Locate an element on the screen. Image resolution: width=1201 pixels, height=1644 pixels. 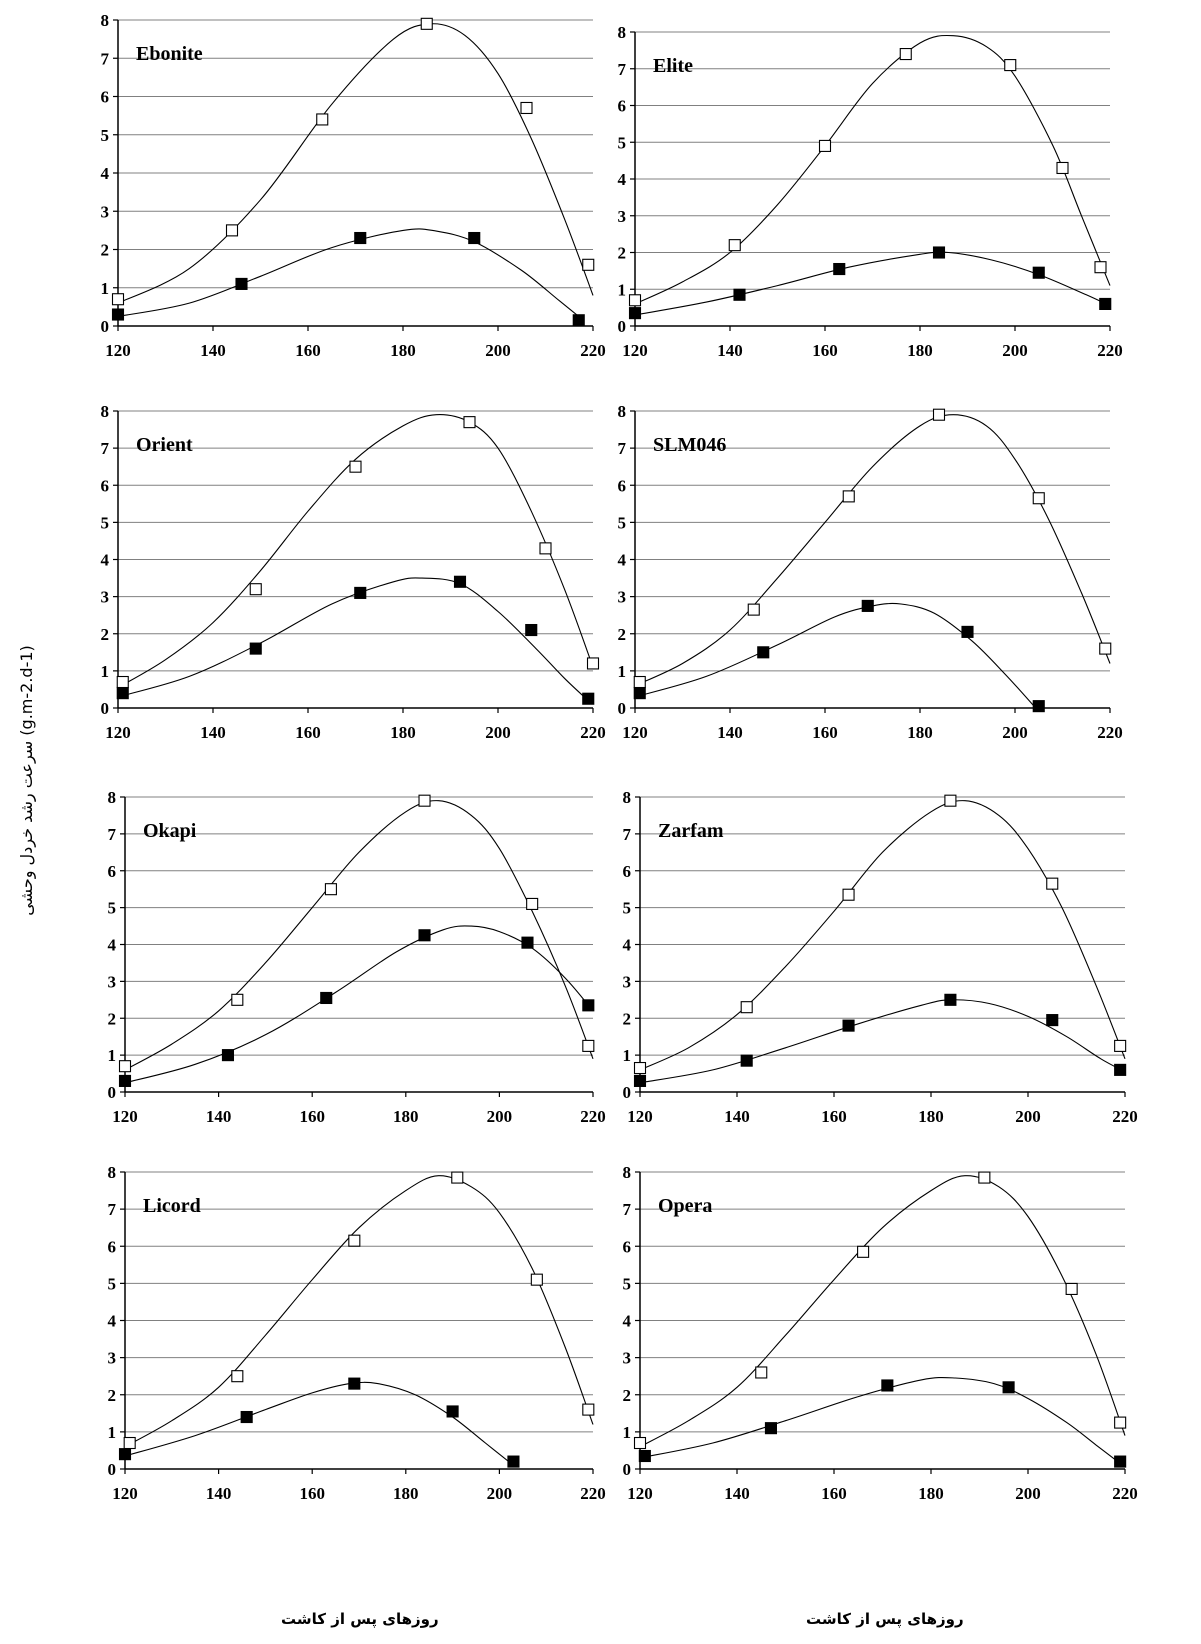
panel-label: Zarfam is located at coordinates (691, 831).